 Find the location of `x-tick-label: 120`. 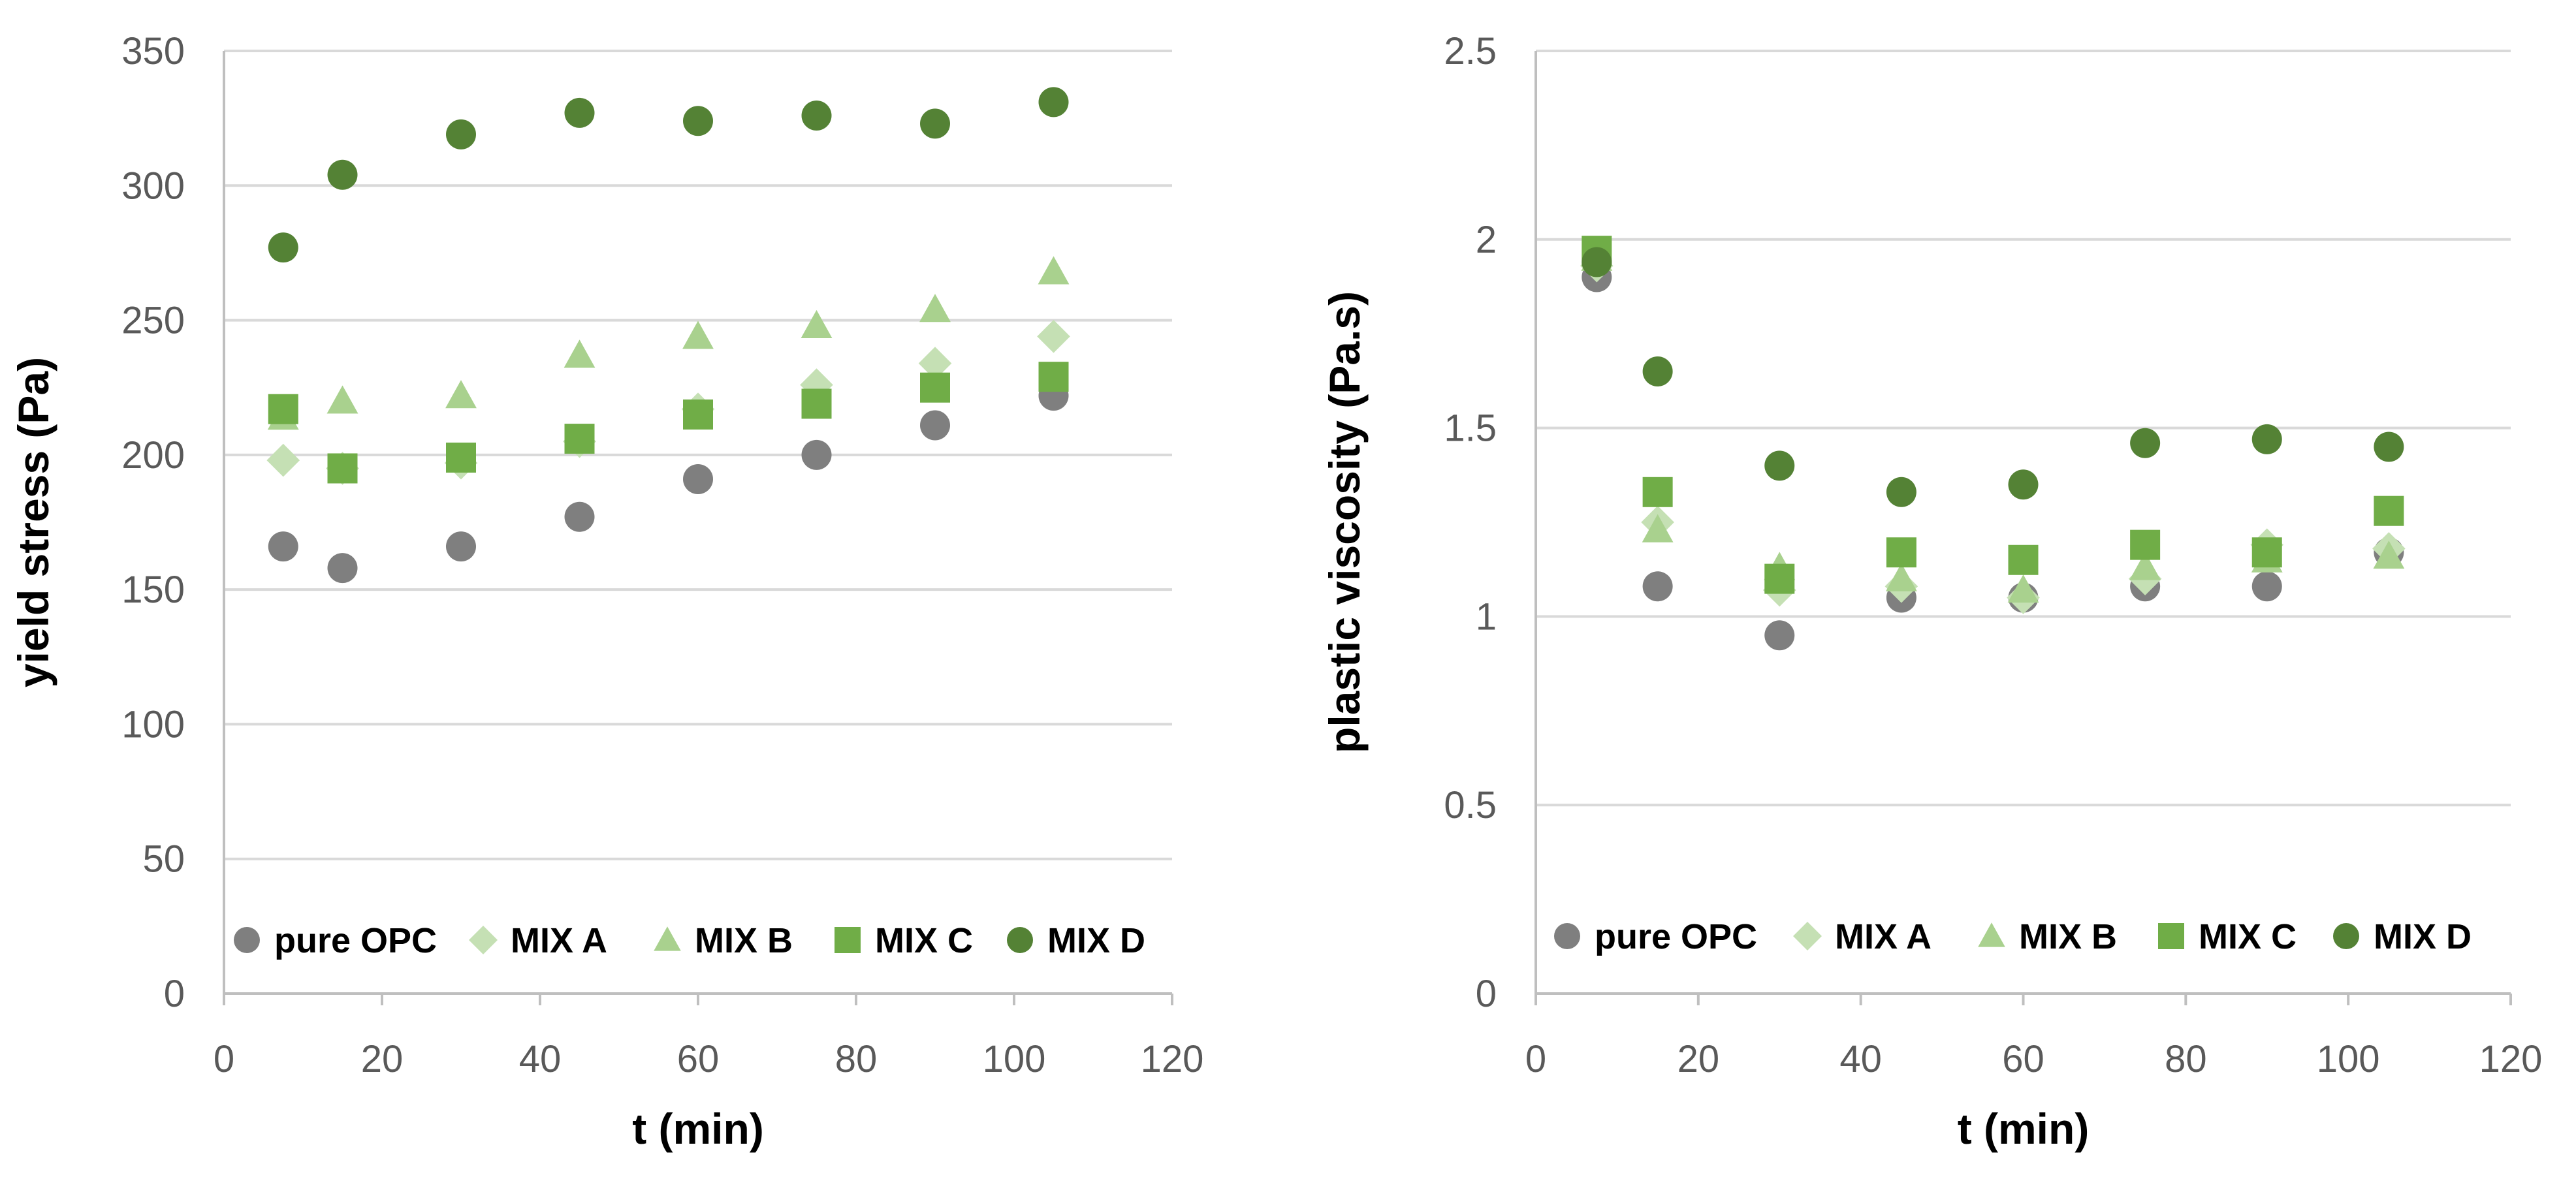

x-tick-label: 120 is located at coordinates (2511, 1059).